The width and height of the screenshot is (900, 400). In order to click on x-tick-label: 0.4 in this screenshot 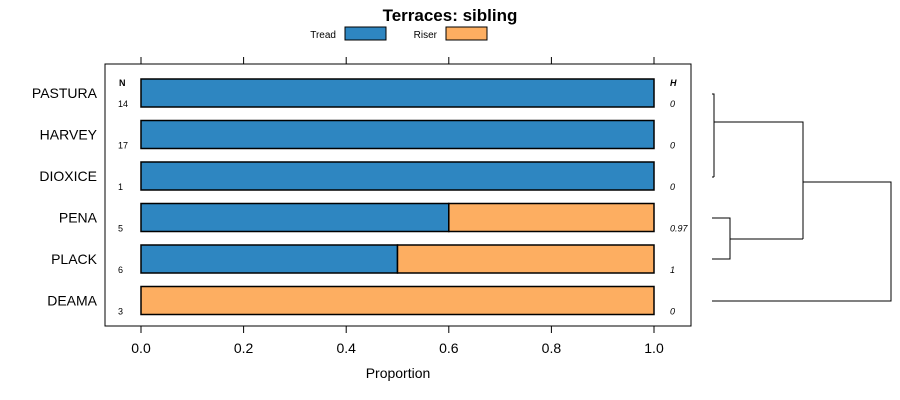, I will do `click(346, 348)`.